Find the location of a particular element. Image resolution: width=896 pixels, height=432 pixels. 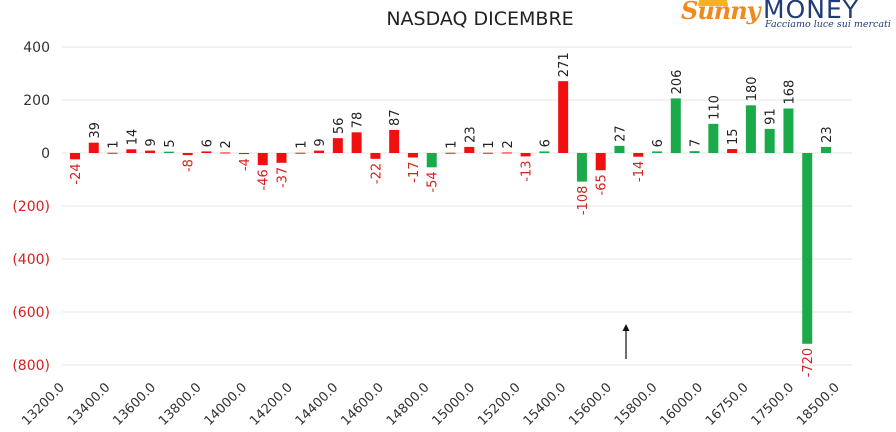

x-tick-label: 18500.0 is located at coordinates (818, 404).